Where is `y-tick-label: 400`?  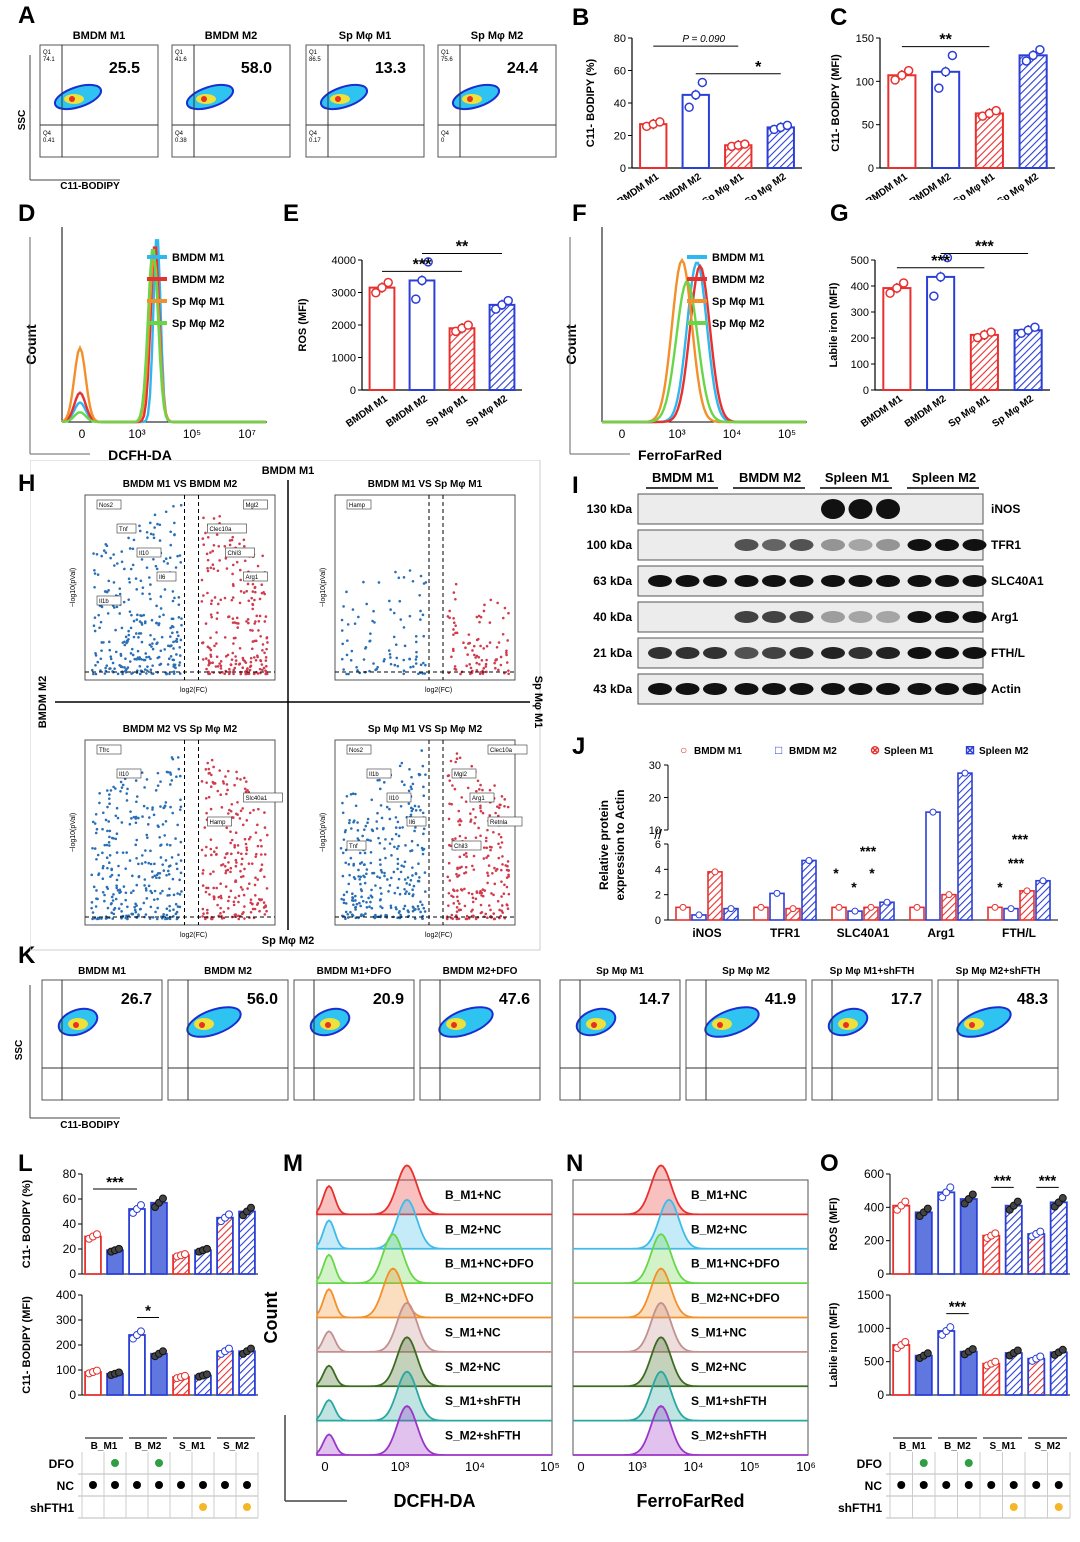 y-tick-label: 400 is located at coordinates (860, 287).